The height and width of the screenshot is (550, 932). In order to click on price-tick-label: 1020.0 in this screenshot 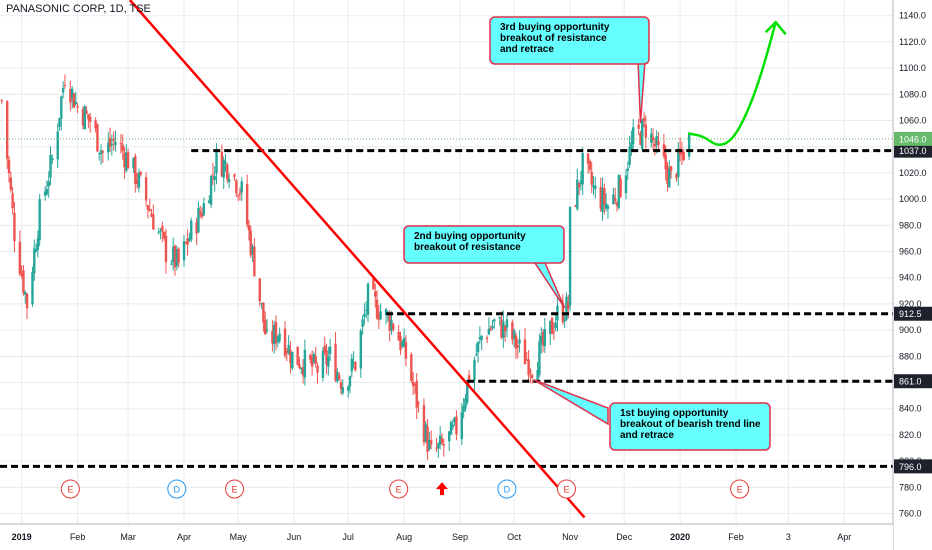, I will do `click(913, 173)`.